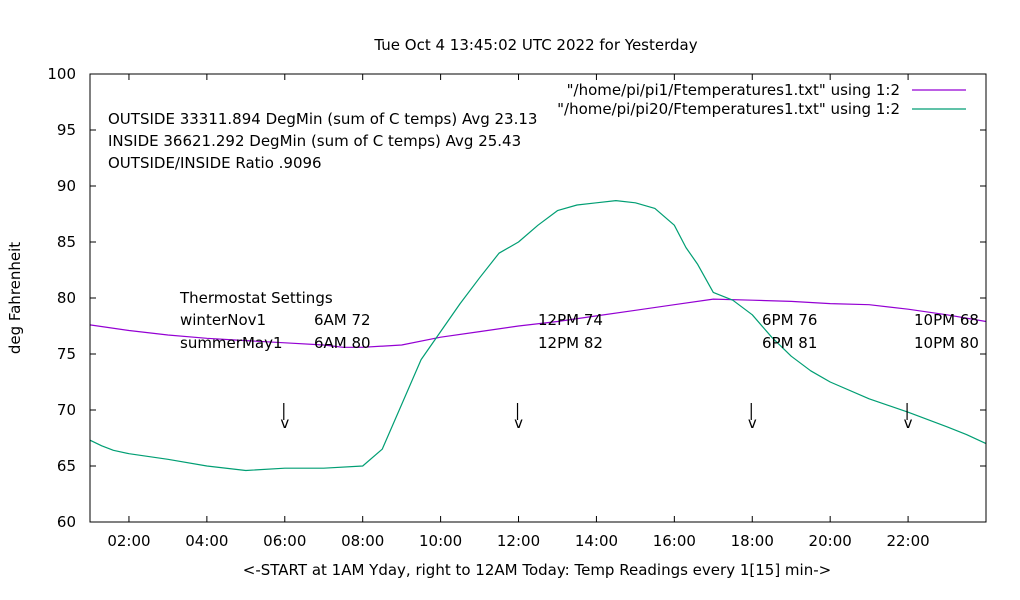  Describe the element at coordinates (61, 74) in the screenshot. I see `y-tick-label: 100` at that location.